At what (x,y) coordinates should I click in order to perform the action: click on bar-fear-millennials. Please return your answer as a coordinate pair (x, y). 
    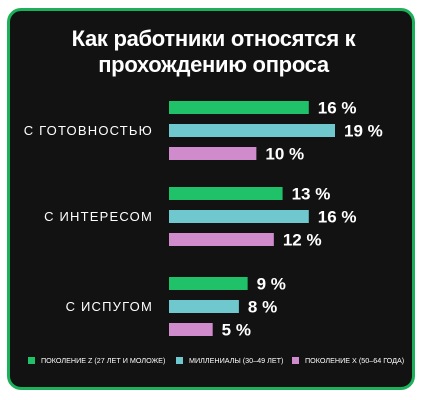
    Looking at the image, I should click on (204, 306).